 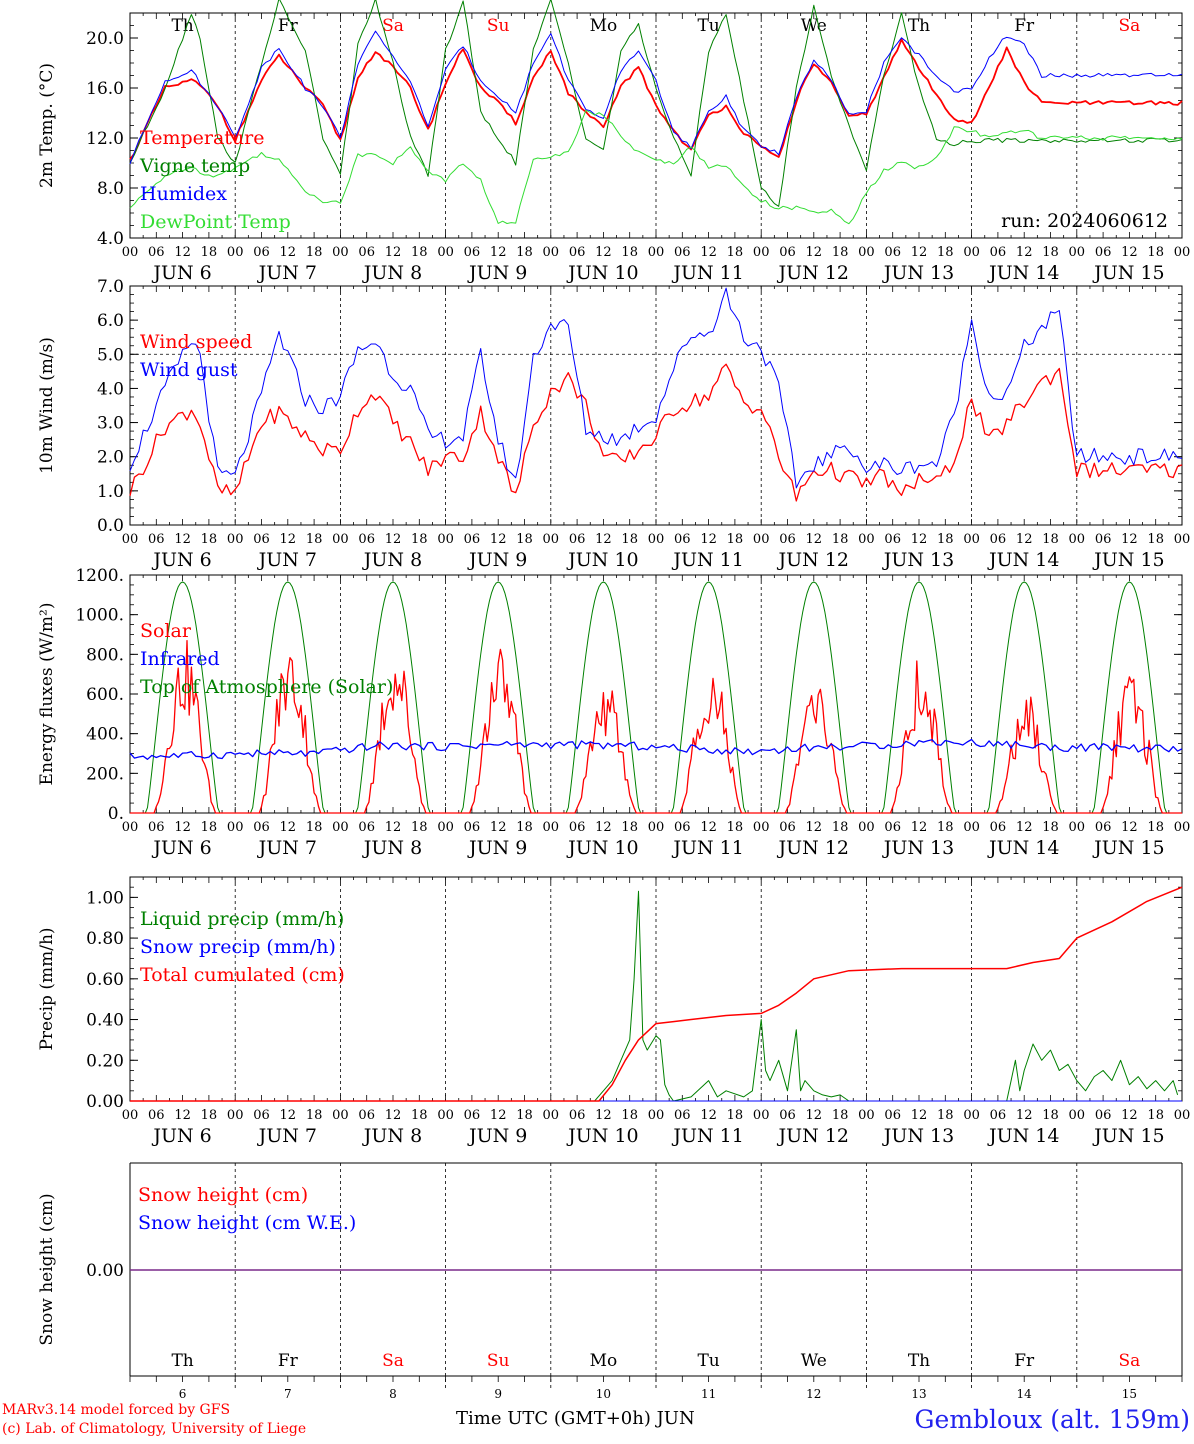 What do you see at coordinates (814, 26) in the screenshot?
I see `temperature-weekday-label: We` at bounding box center [814, 26].